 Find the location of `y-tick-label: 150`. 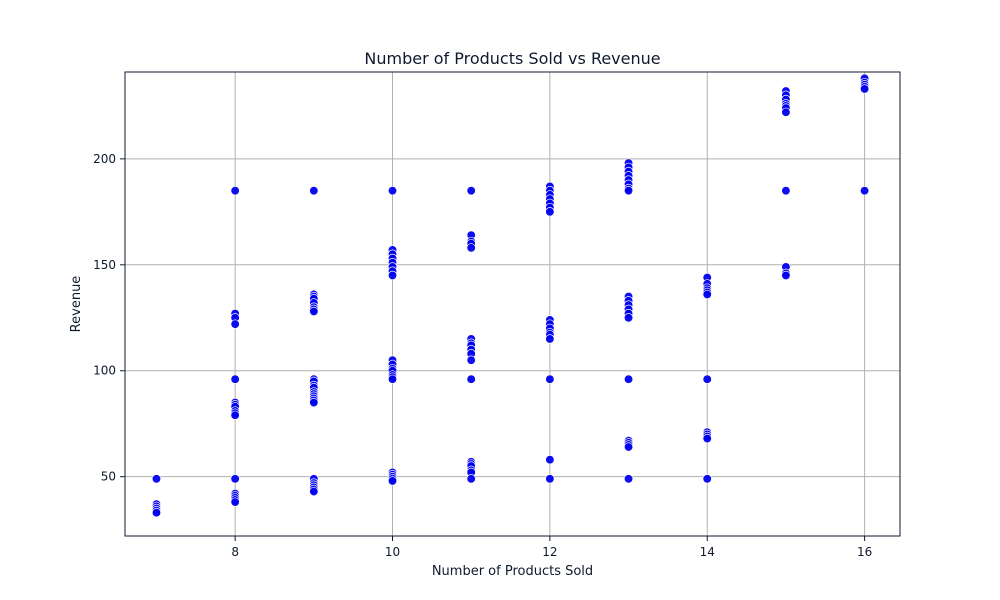

y-tick-label: 150 is located at coordinates (104, 265).